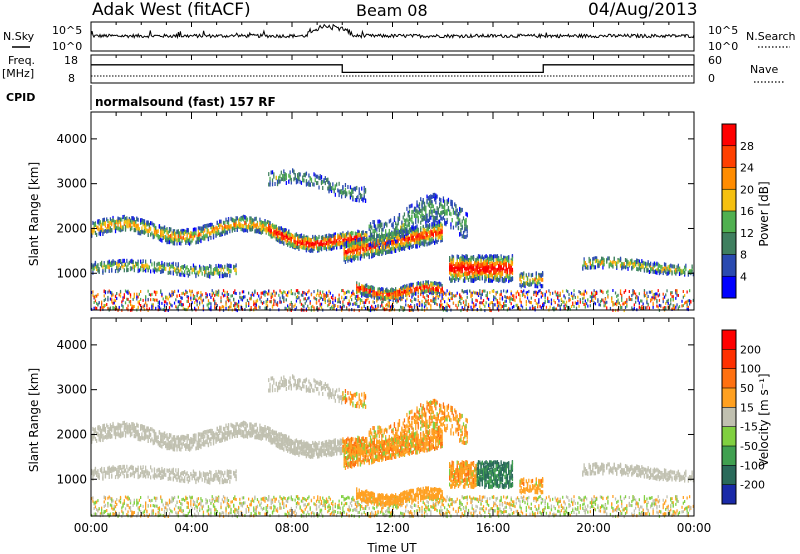 This screenshot has height=554, width=800. I want to click on freq-panel: Freq. [MHz] Nave 18 8 60 0, so click(393, 69).